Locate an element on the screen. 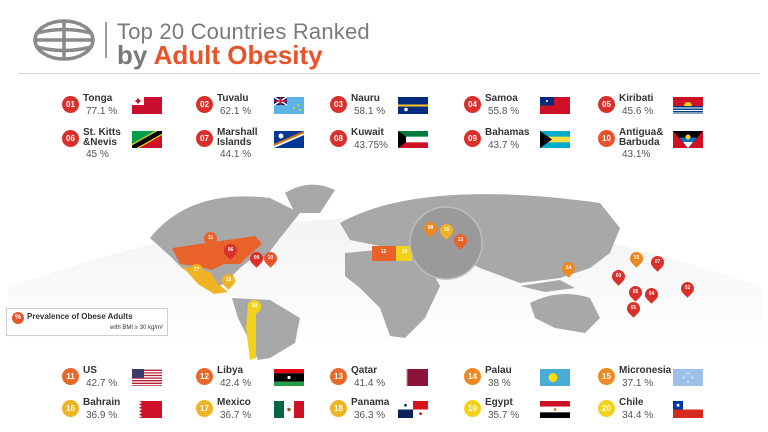  map-pin-10: 10 is located at coordinates (270, 258).